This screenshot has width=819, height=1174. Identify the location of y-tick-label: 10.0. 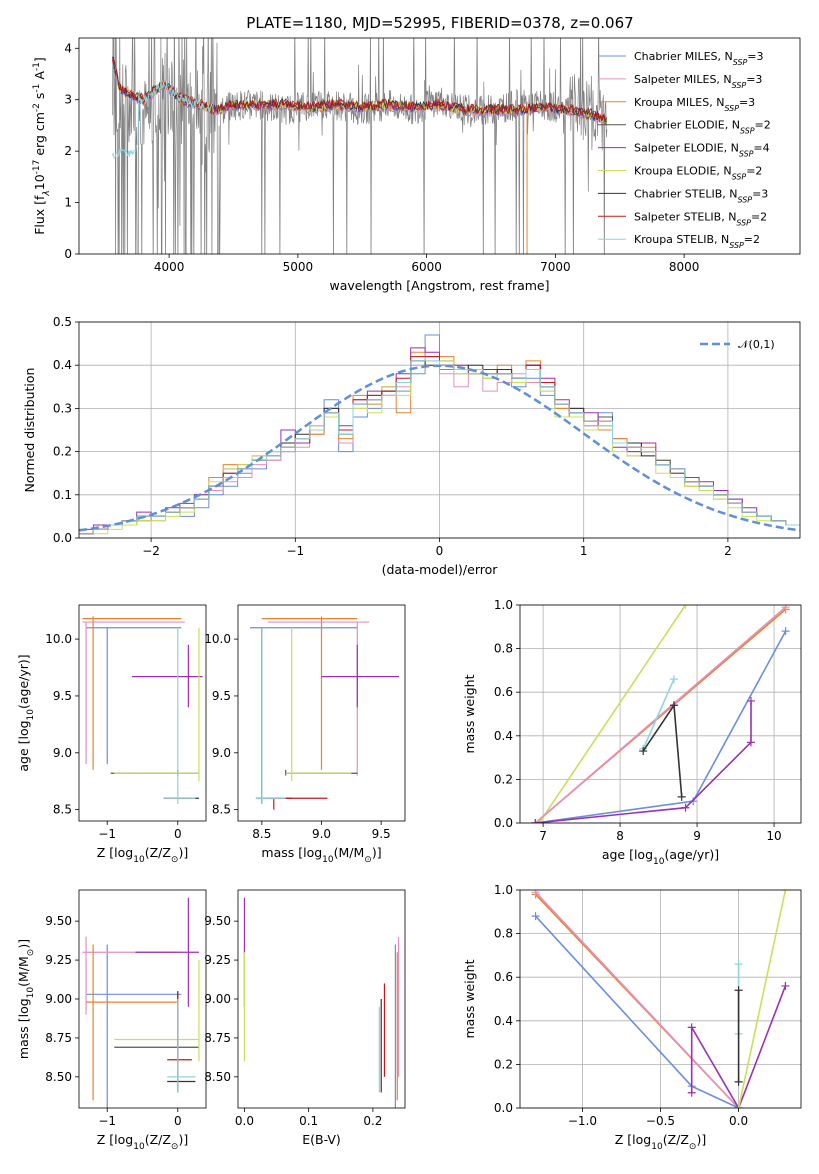
(58, 639).